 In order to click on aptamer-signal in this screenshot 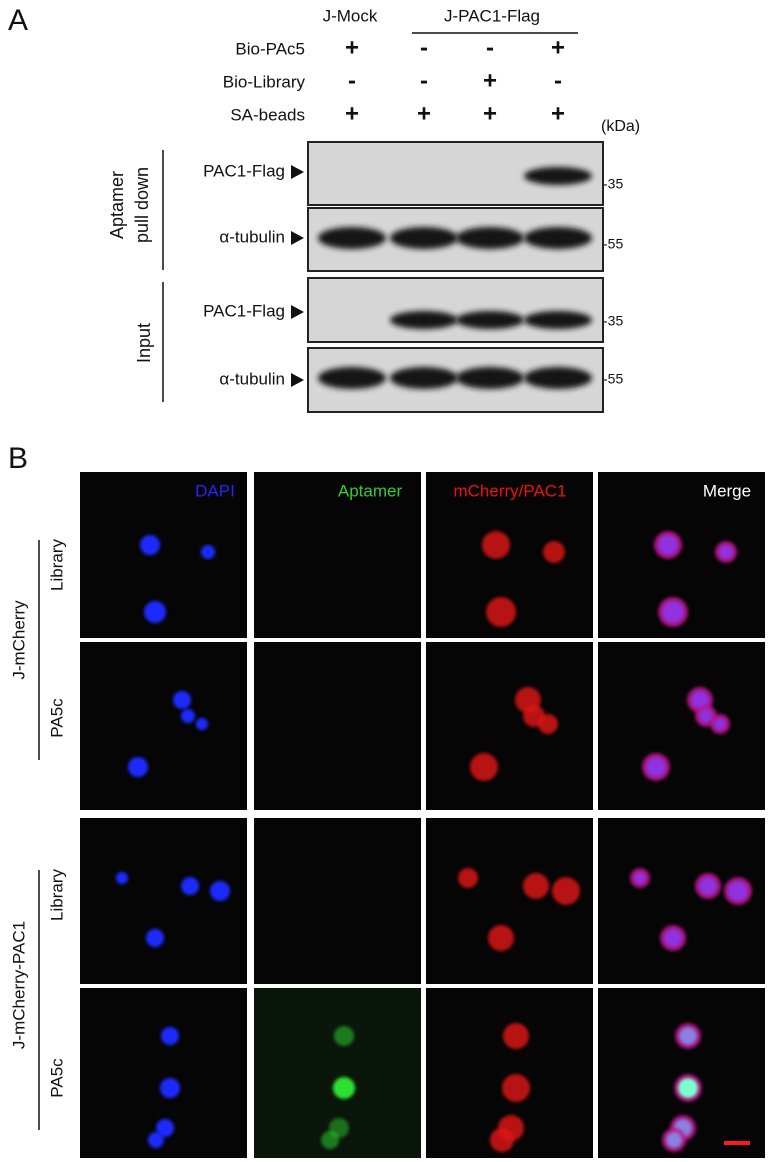, I will do `click(344, 1036)`.